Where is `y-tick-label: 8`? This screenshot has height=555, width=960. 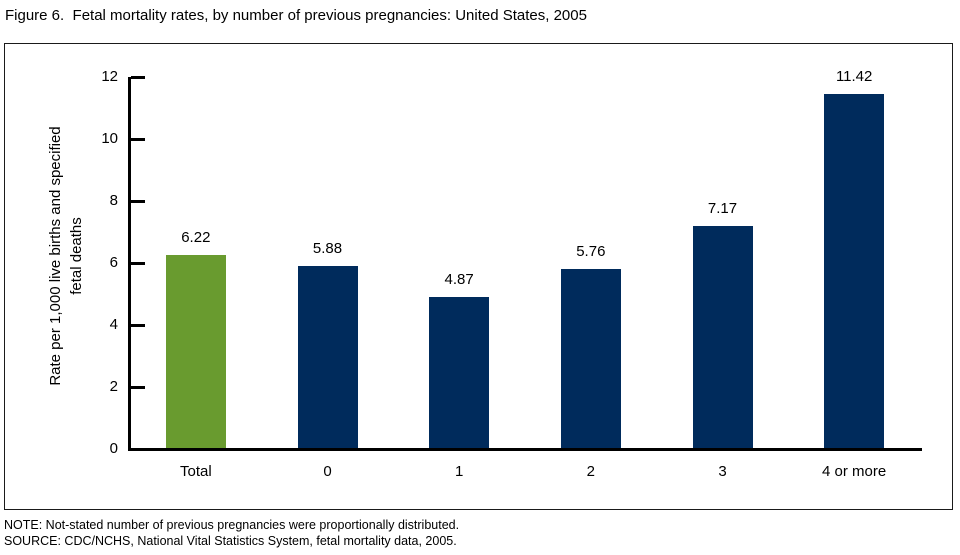
y-tick-label: 8 is located at coordinates (113, 200).